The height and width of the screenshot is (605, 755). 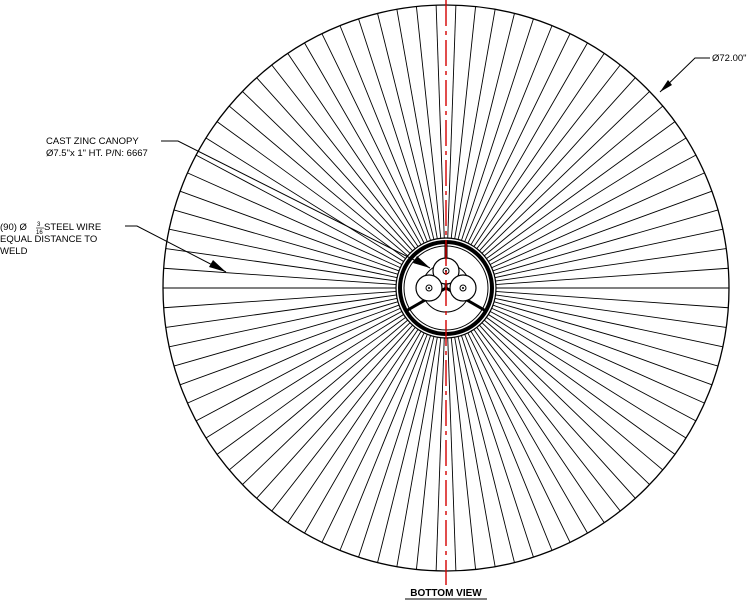 I want to click on diameter-leader, so click(x=684, y=75).